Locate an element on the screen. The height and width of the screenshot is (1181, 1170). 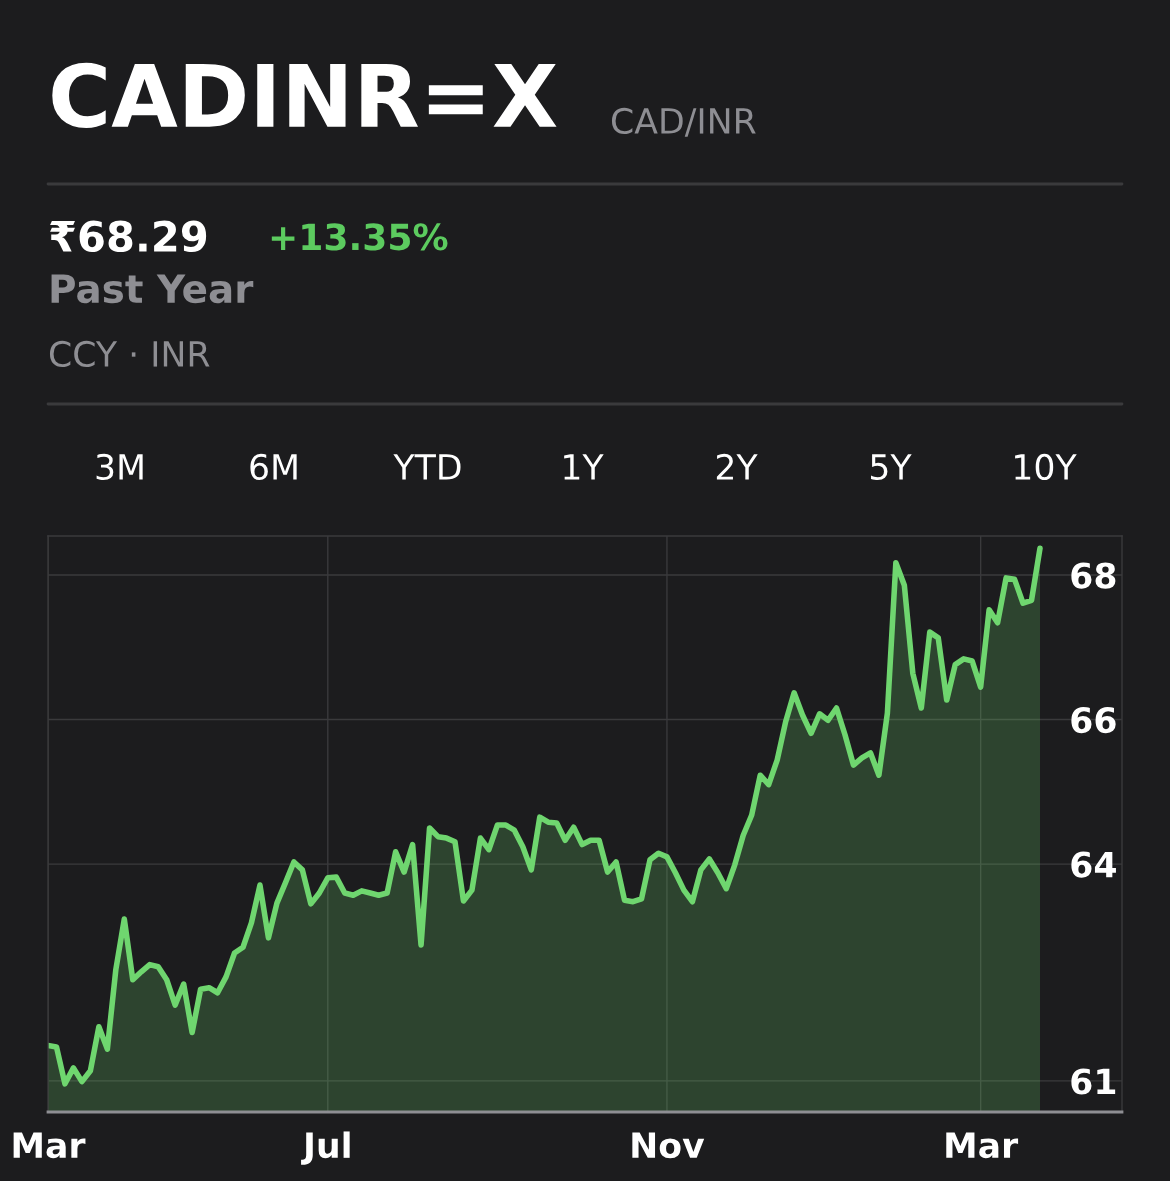
text: 5Y is located at coordinates (891, 467).